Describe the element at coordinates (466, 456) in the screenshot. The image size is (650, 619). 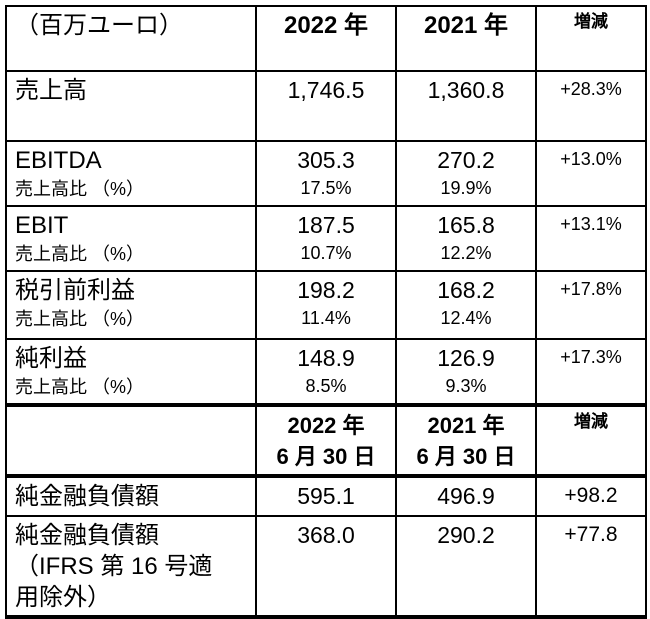
I see `date-2021-header-day: 6 月 30 日` at that location.